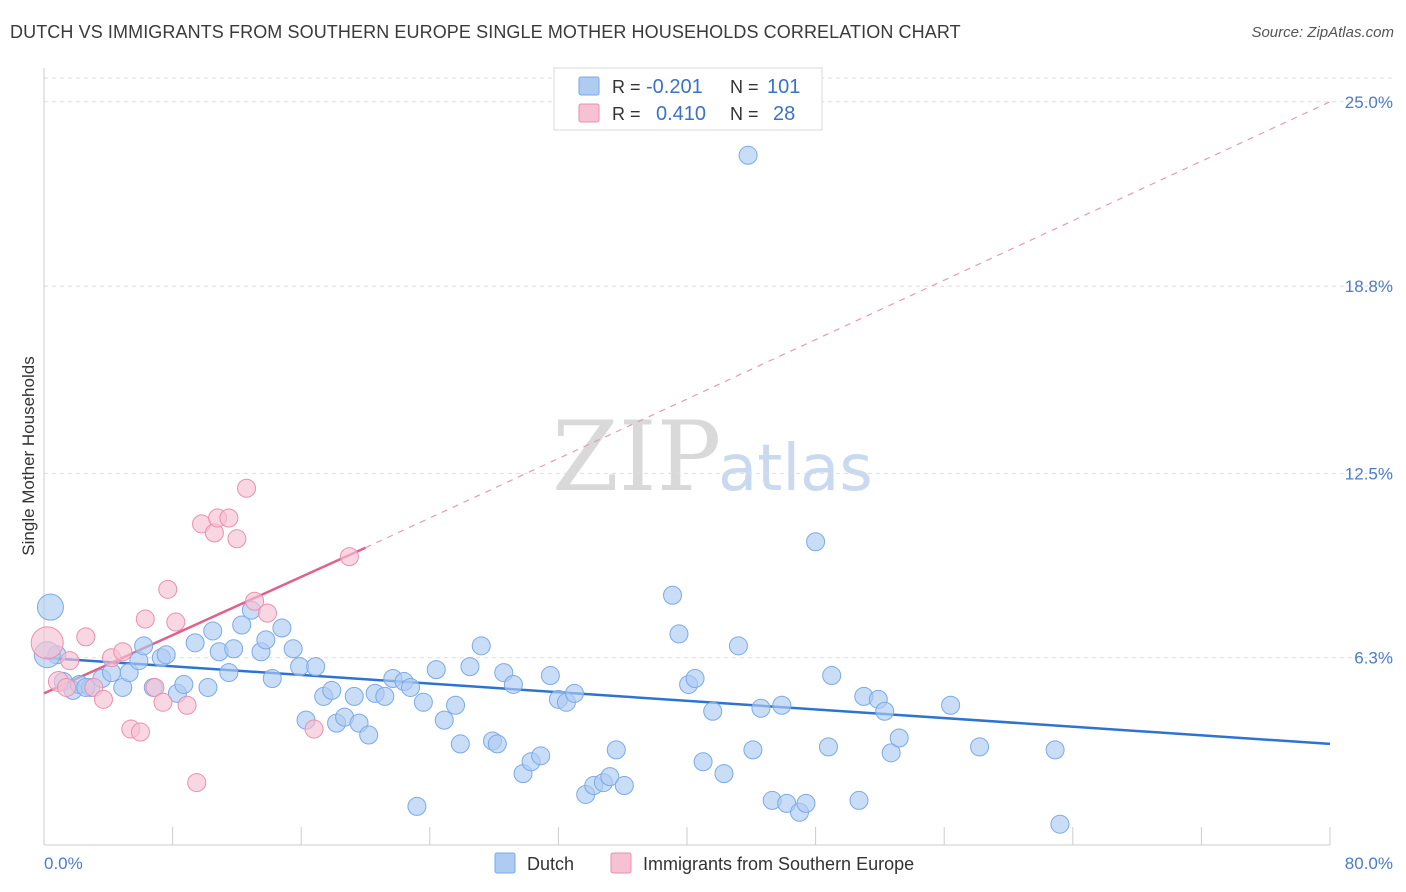 The width and height of the screenshot is (1406, 892). What do you see at coordinates (744, 87) in the screenshot?
I see `legend-n-label-dutch: N =` at bounding box center [744, 87].